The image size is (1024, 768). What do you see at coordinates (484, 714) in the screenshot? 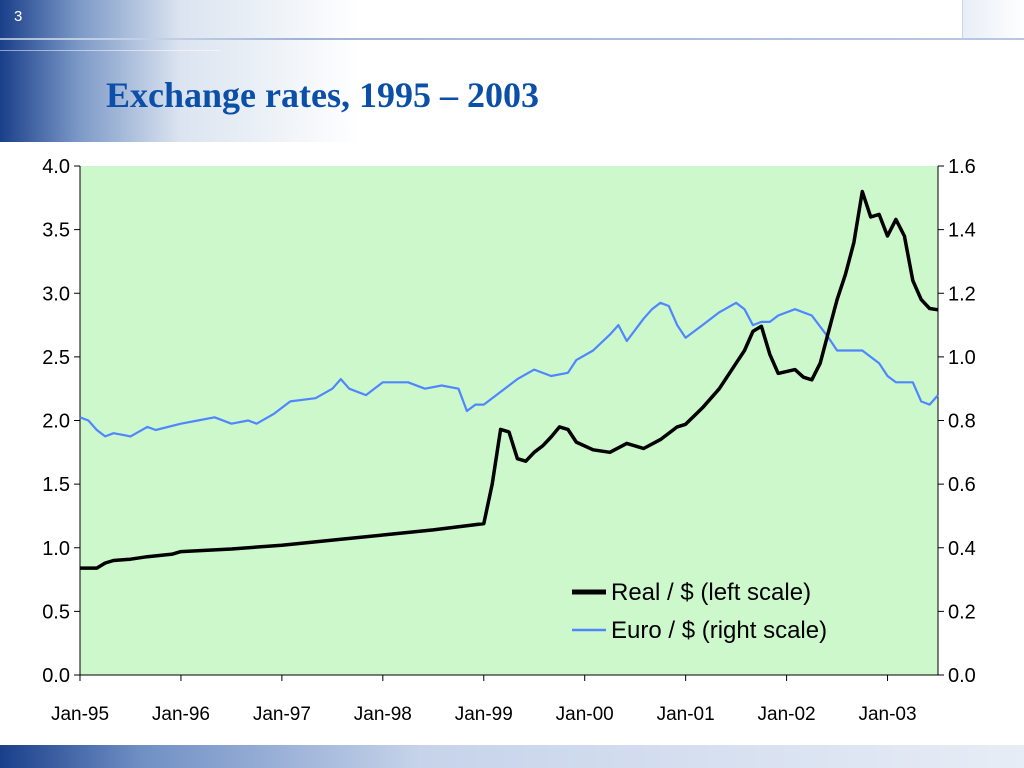
I see `x-tick-label: Jan-99` at bounding box center [484, 714].